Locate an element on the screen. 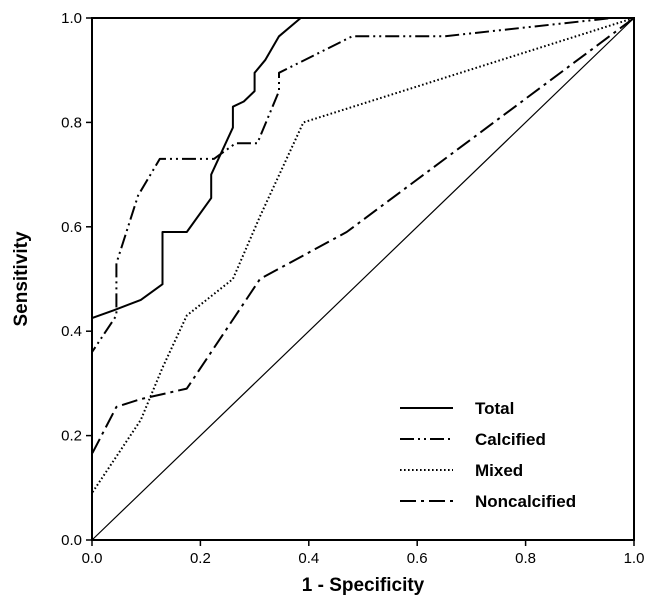  x-axis-label: 1 - Specificity is located at coordinates (363, 585).